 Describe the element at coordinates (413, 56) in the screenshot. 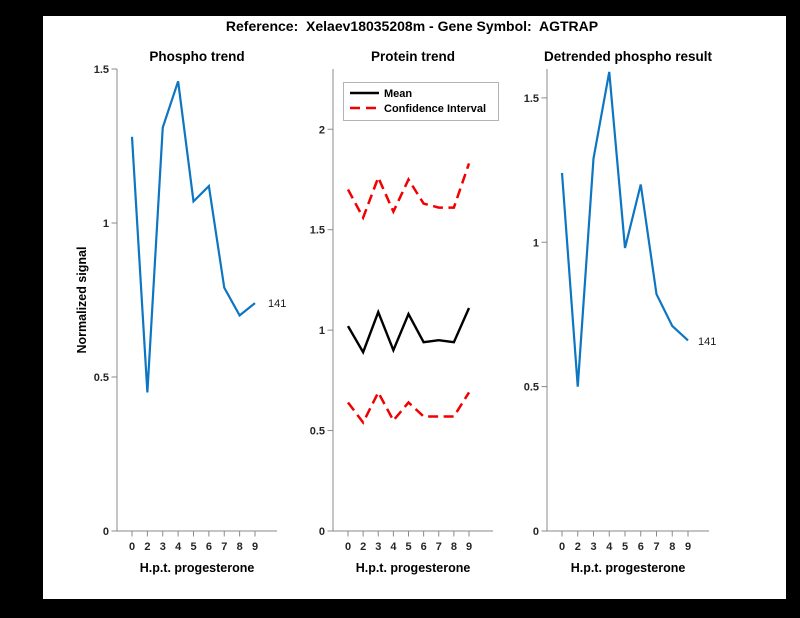

I see `subplot-title: Protein trend` at that location.